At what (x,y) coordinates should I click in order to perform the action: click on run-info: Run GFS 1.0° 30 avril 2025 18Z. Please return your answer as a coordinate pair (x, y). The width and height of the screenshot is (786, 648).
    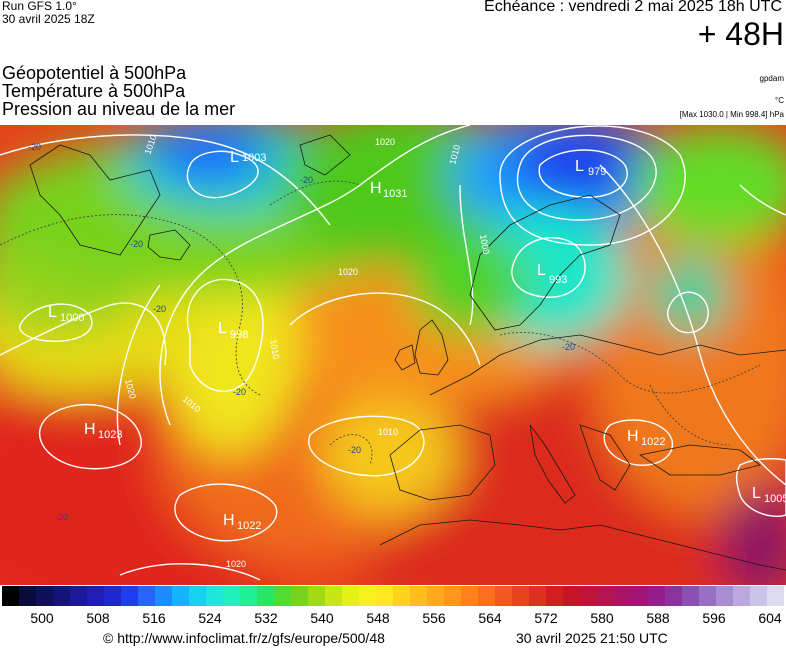
    Looking at the image, I should click on (48, 13).